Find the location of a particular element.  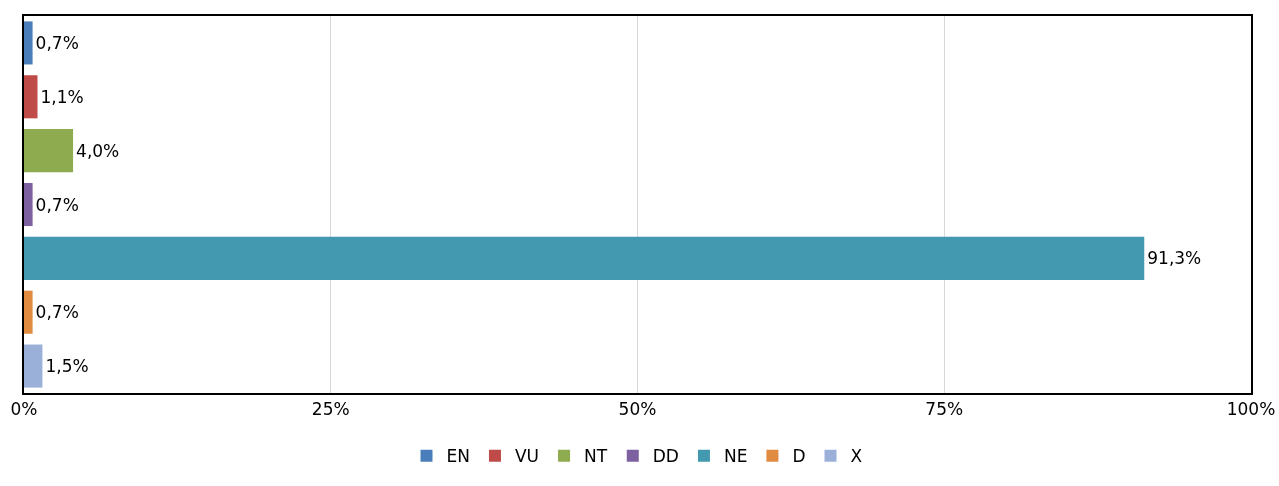

legend-label: D is located at coordinates (799, 456).